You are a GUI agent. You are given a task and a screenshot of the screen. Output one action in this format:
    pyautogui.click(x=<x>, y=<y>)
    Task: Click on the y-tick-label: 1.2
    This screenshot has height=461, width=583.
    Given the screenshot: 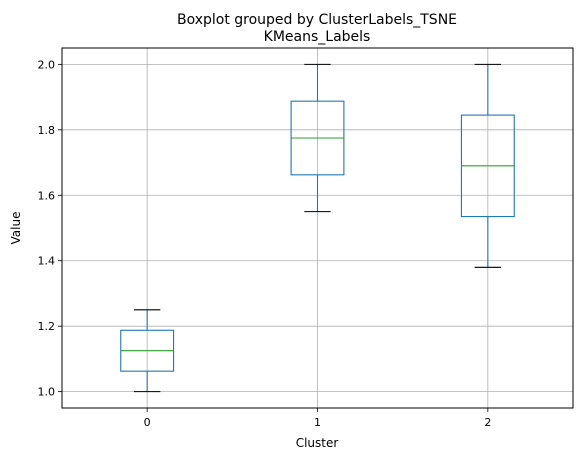 What is the action you would take?
    pyautogui.click(x=47, y=326)
    